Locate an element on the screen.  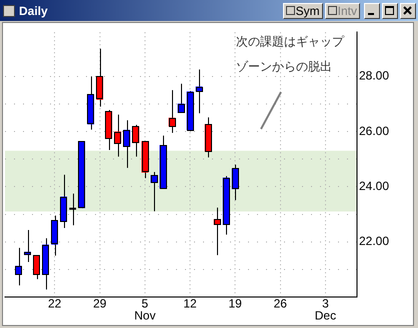
y-tick-label: 28.00 is located at coordinates (374, 75).